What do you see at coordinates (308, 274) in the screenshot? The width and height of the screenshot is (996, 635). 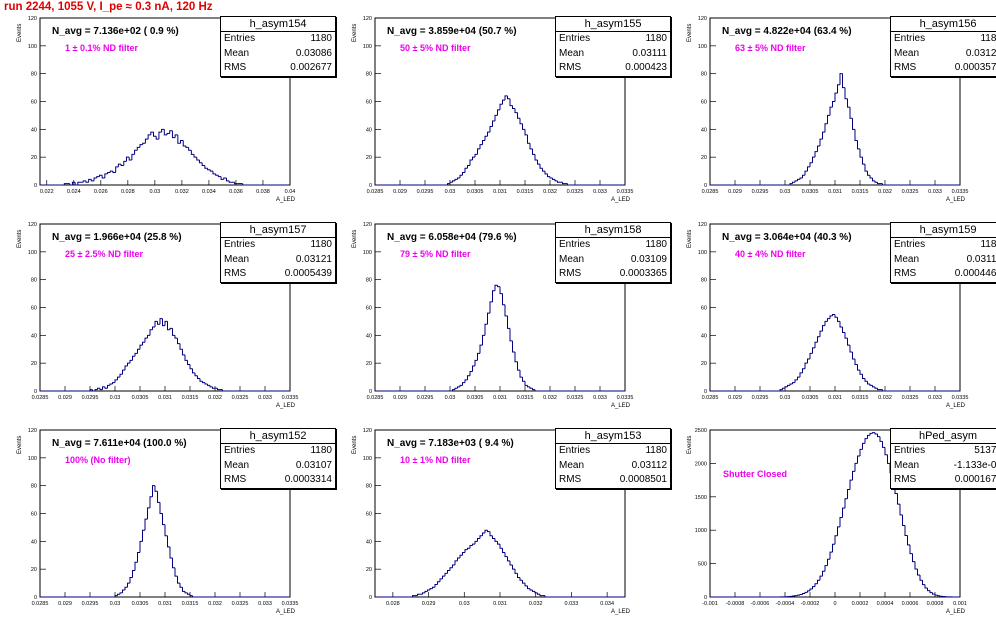 I see `stats-value-rms: 0.0005439` at bounding box center [308, 274].